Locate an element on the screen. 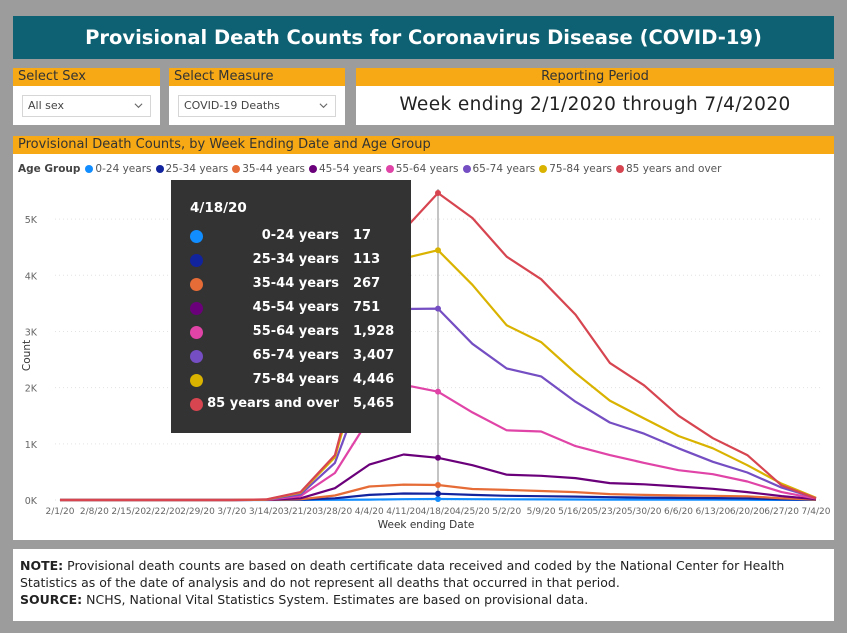 The height and width of the screenshot is (633, 847). tooltip-row: 85 years and over 5,465 is located at coordinates (291, 405).